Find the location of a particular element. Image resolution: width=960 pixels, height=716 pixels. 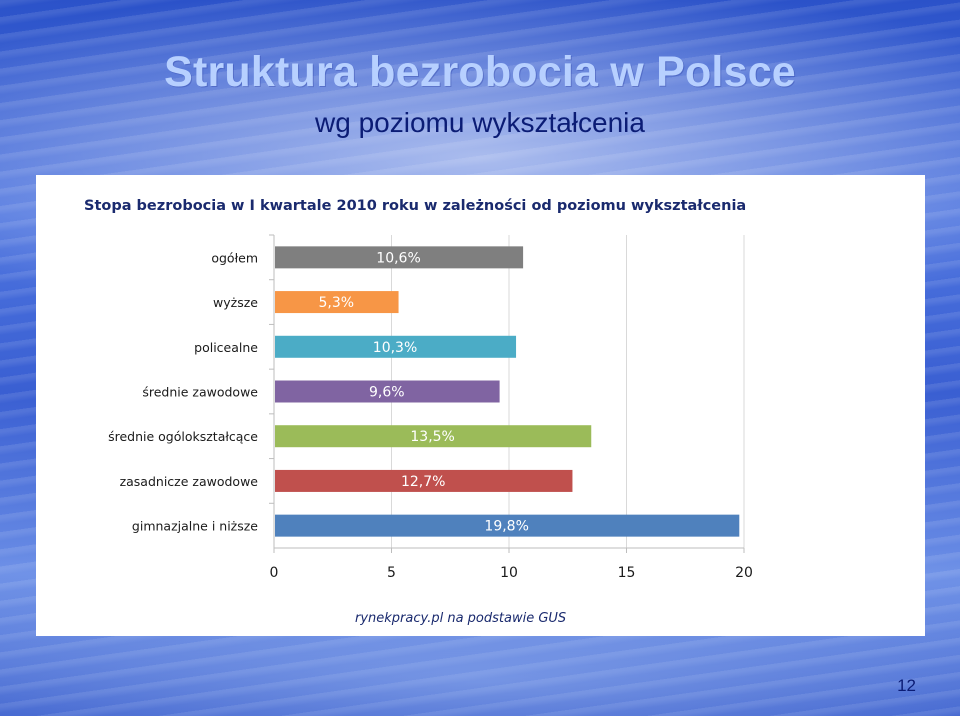

x-tick-label: 15 is located at coordinates (627, 573).